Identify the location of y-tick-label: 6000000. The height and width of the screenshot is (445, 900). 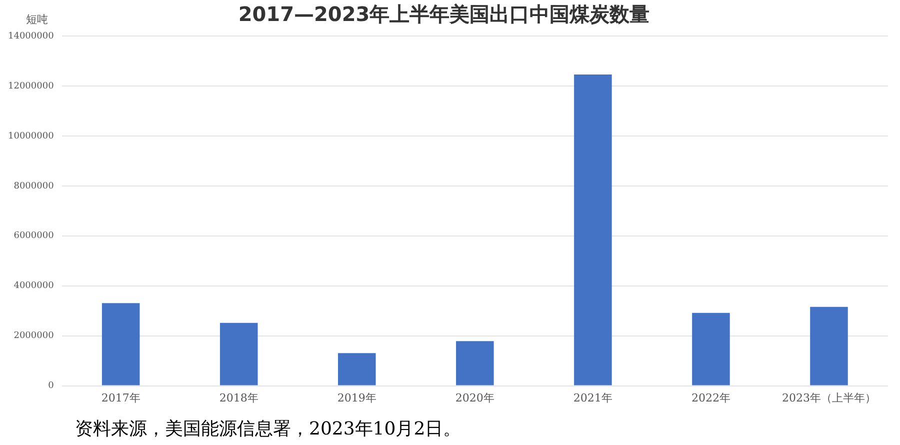
(34, 236).